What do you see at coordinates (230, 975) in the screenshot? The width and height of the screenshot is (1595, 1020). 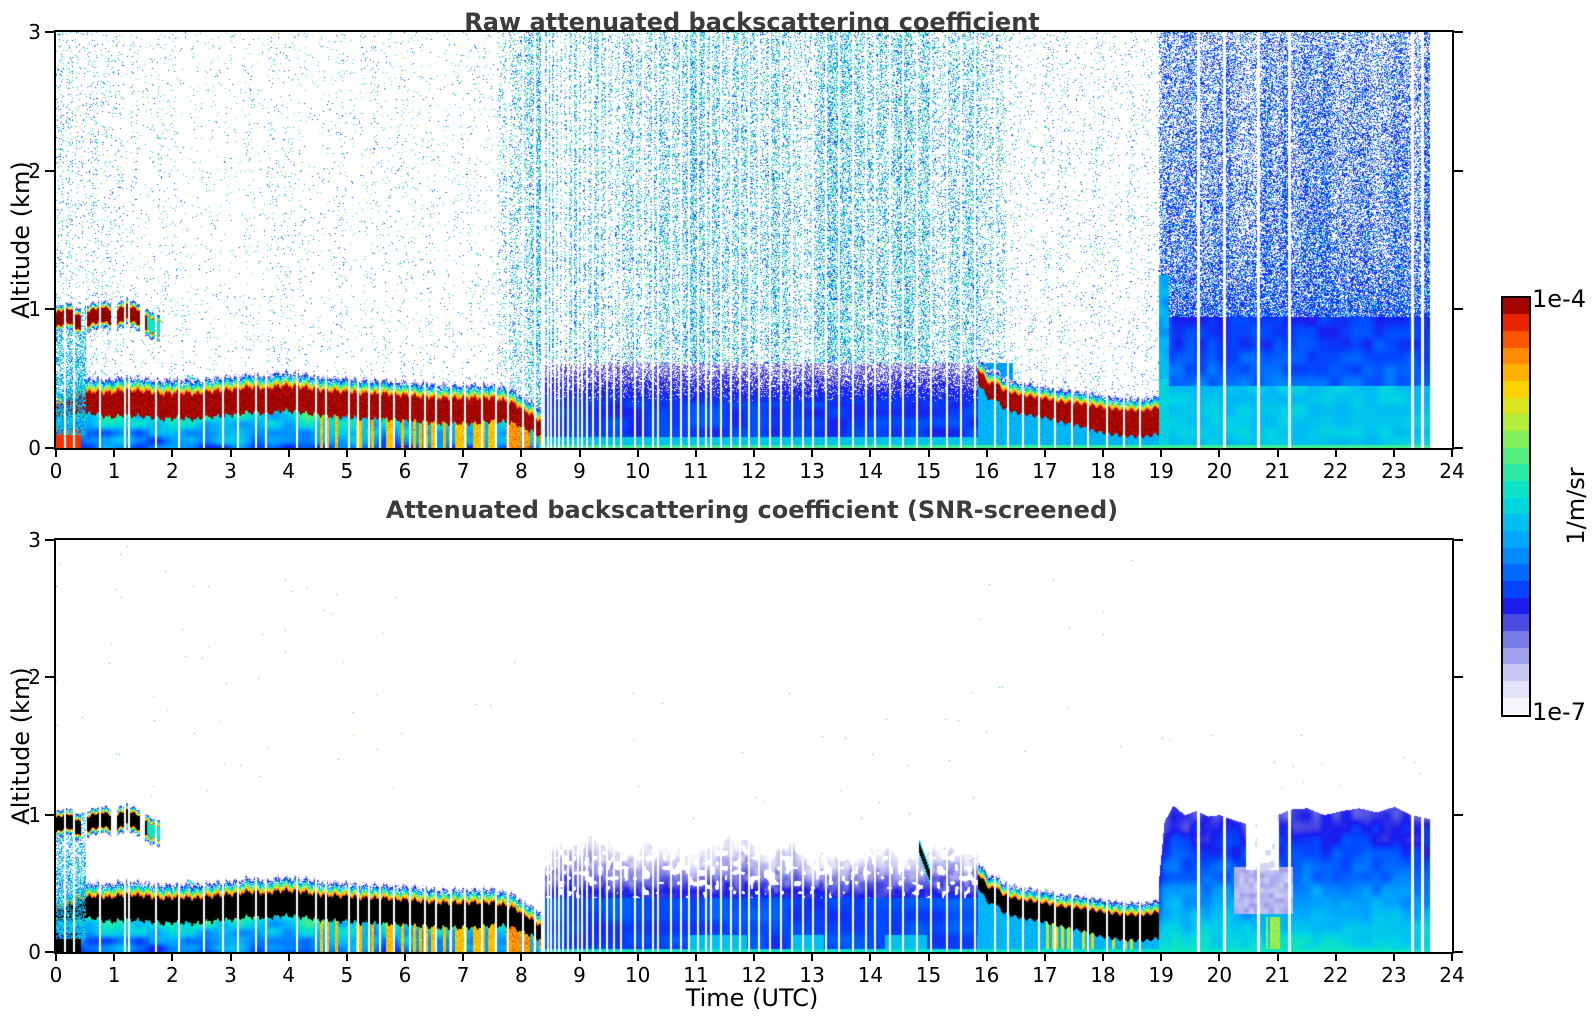 I see `x-tick-label: 3` at bounding box center [230, 975].